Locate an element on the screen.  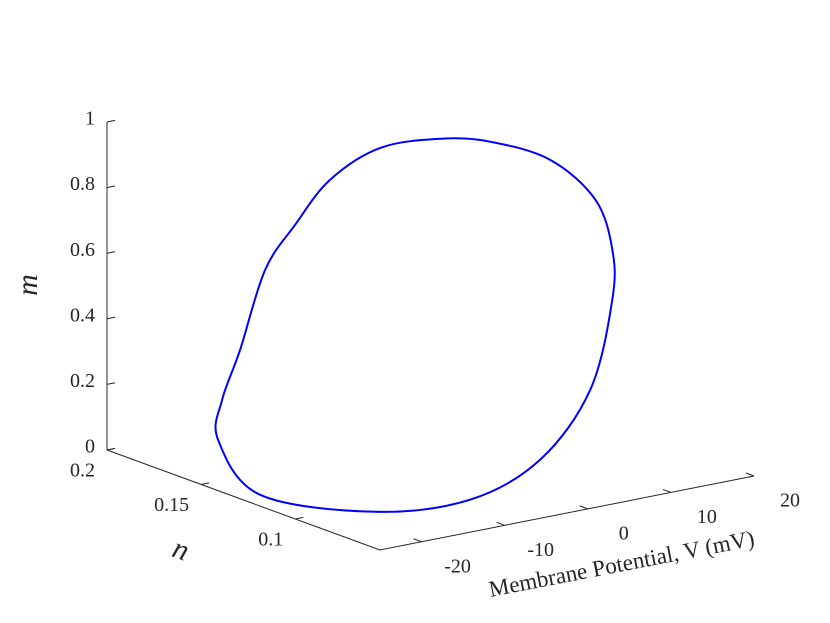
z-tick-label: 0.6 is located at coordinates (82, 250).